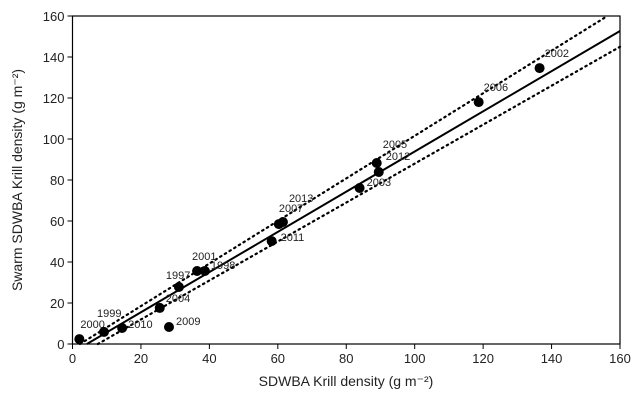 The height and width of the screenshot is (405, 632). I want to click on point-label: 1998, so click(223, 266).